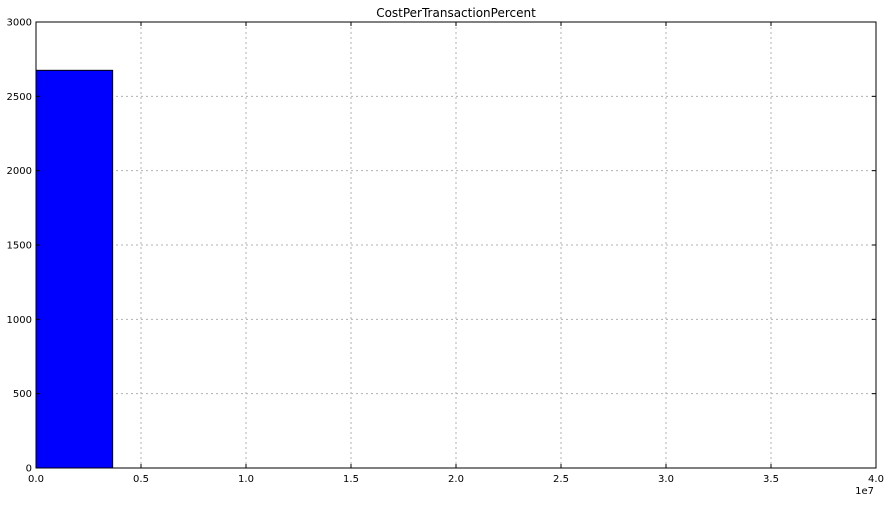  Describe the element at coordinates (29, 469) in the screenshot. I see `y-tick-label: 0` at that location.